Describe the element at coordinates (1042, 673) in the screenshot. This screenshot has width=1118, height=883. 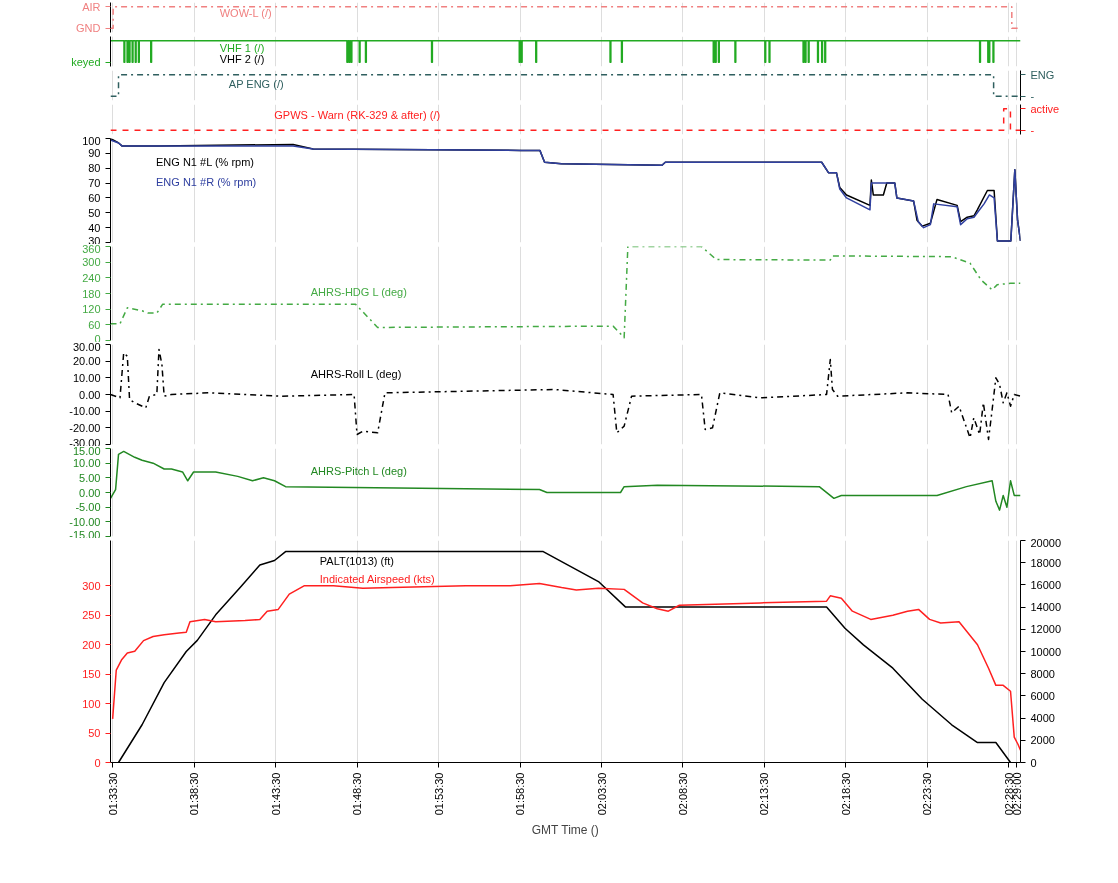
I see `y2-tick-label: 8000` at that location.